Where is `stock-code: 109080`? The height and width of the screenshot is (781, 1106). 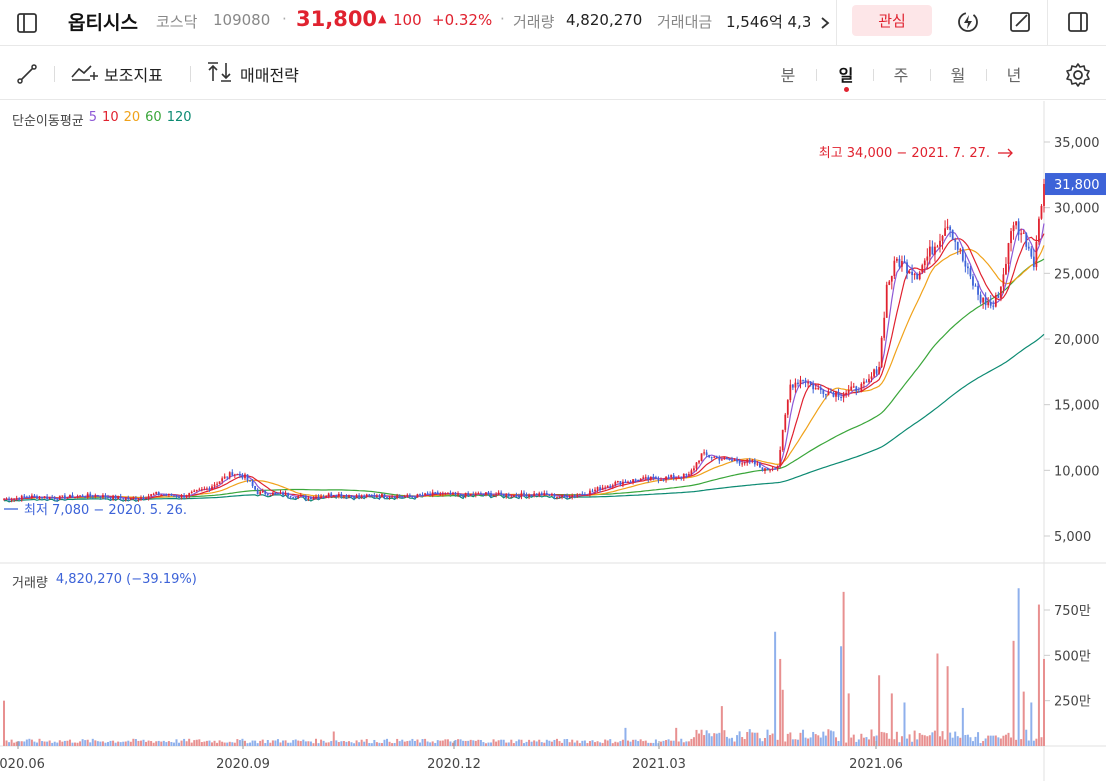 stock-code: 109080 is located at coordinates (242, 20).